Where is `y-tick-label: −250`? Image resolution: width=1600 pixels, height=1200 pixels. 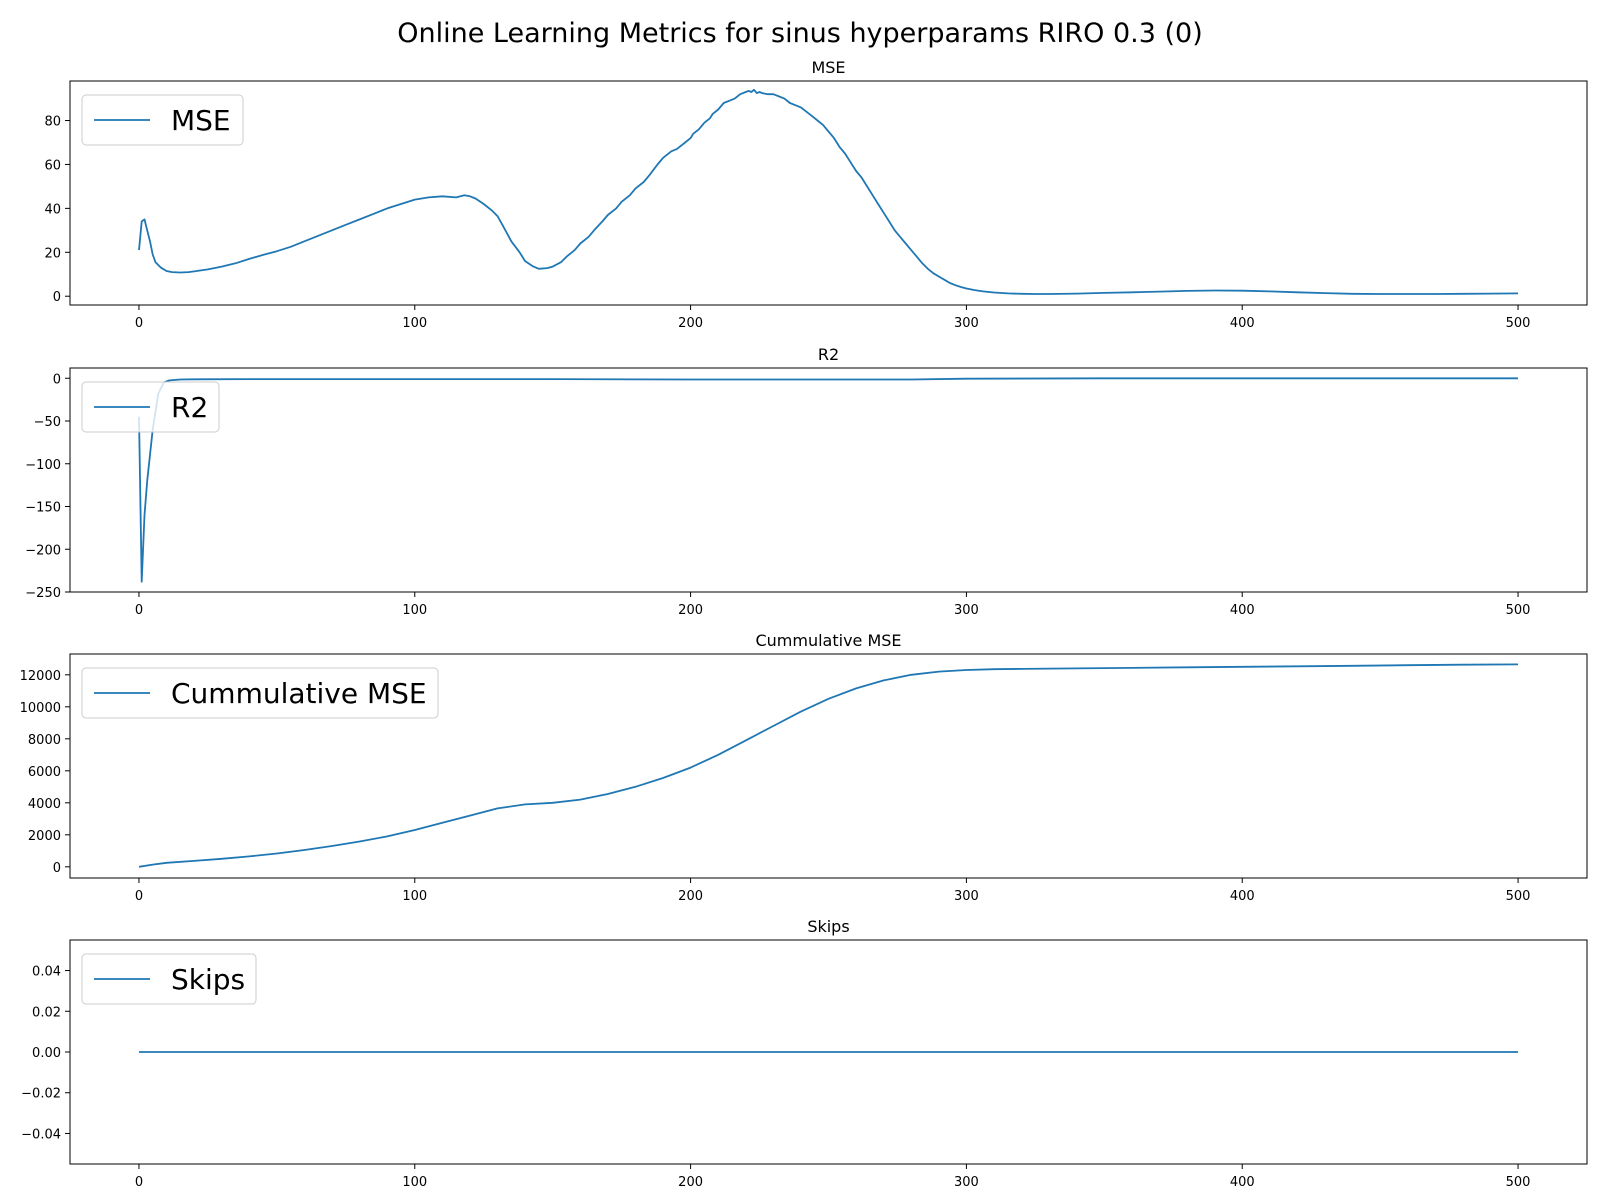
y-tick-label: −250 is located at coordinates (43, 593).